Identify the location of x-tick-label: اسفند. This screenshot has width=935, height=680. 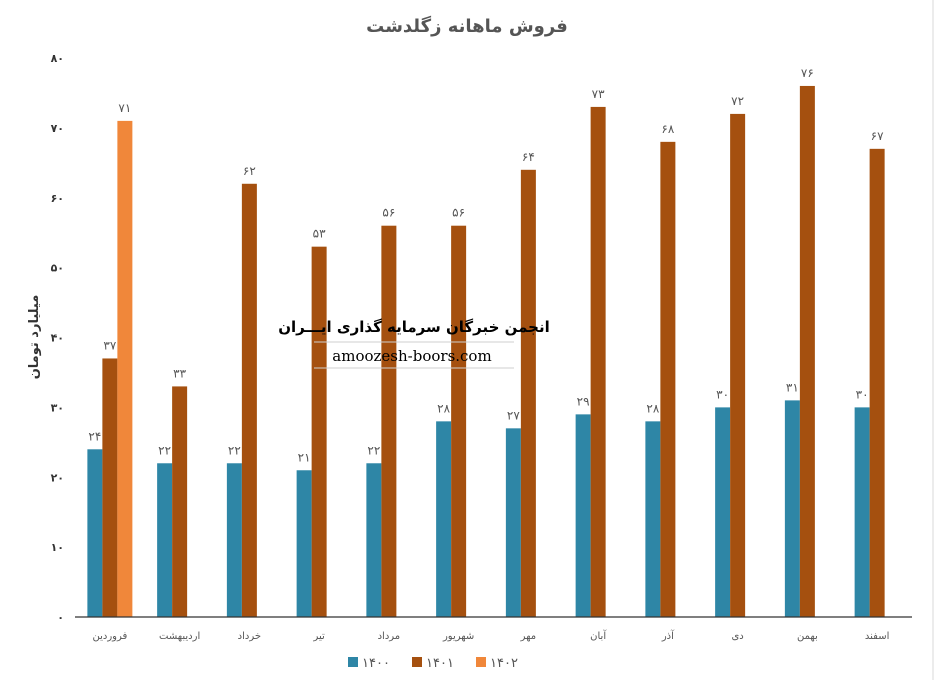
(877, 636).